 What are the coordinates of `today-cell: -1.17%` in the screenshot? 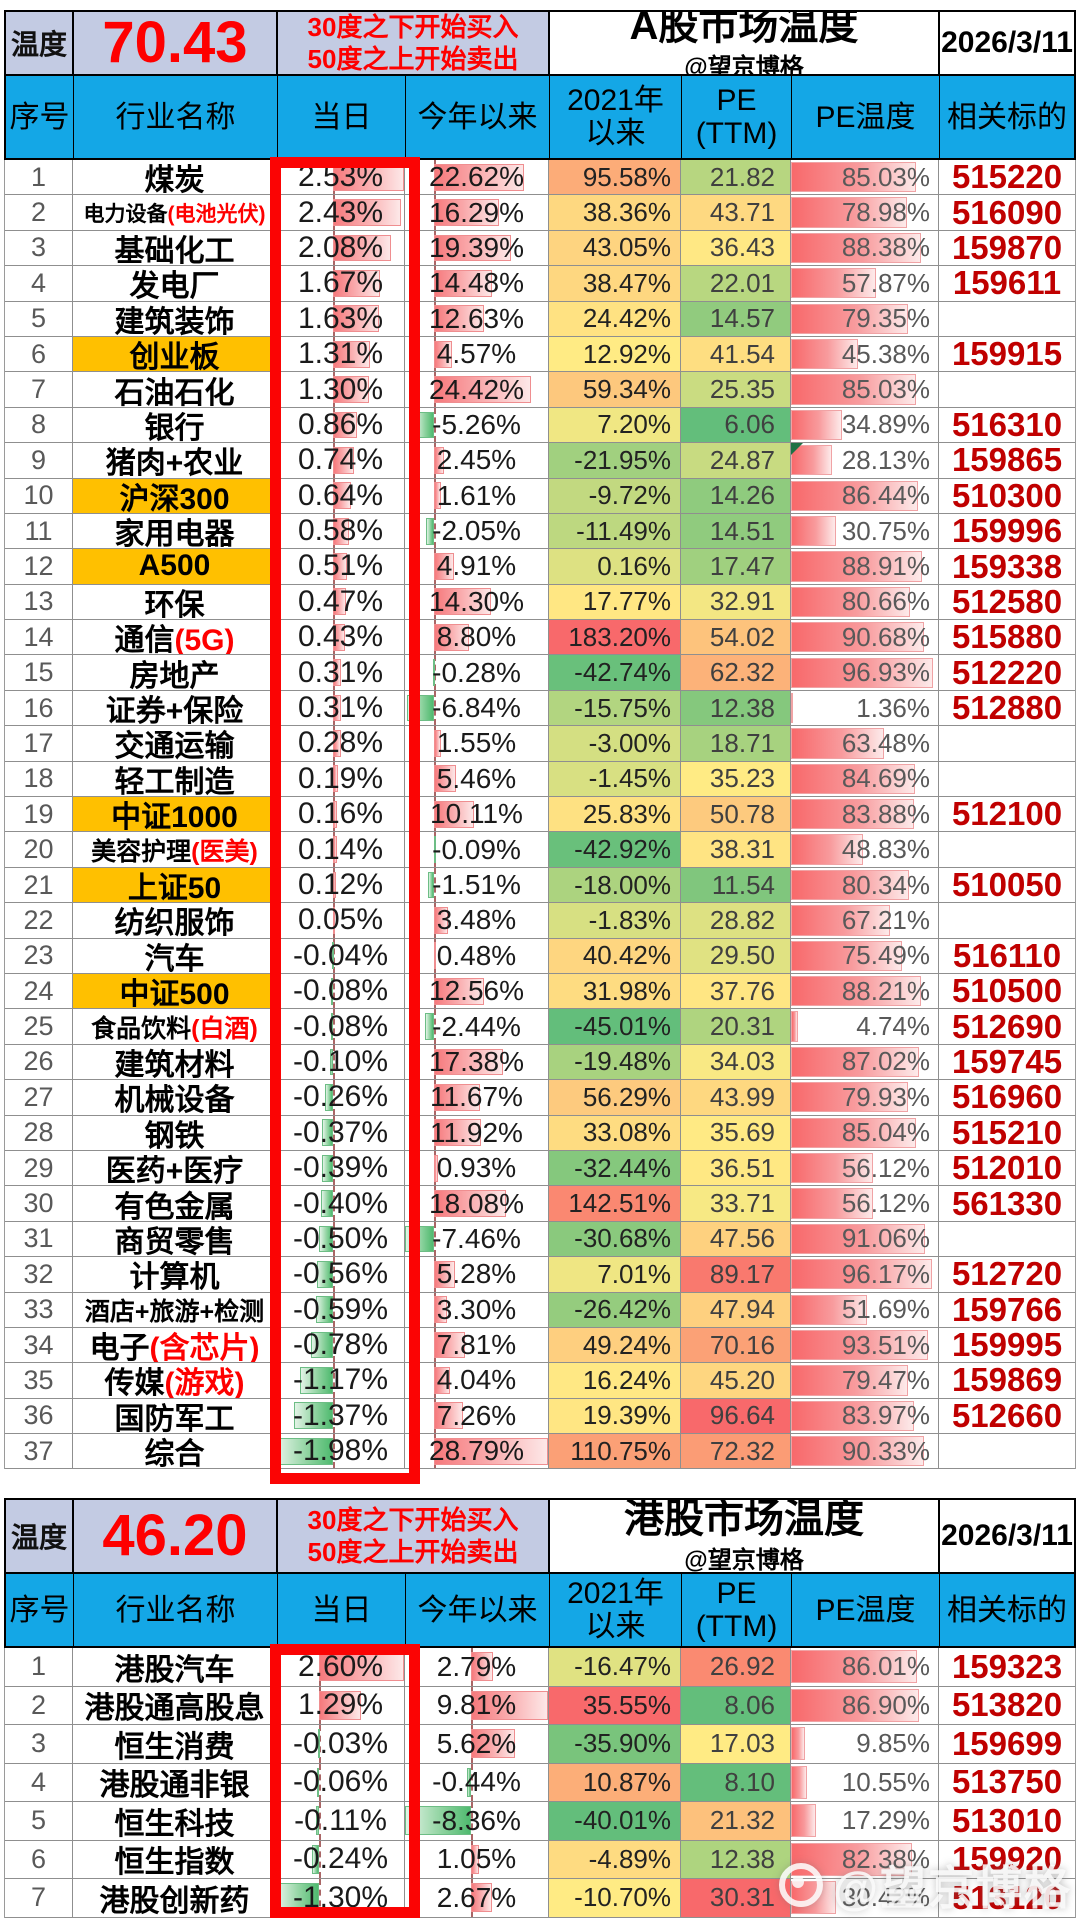 It's located at (341, 1381).